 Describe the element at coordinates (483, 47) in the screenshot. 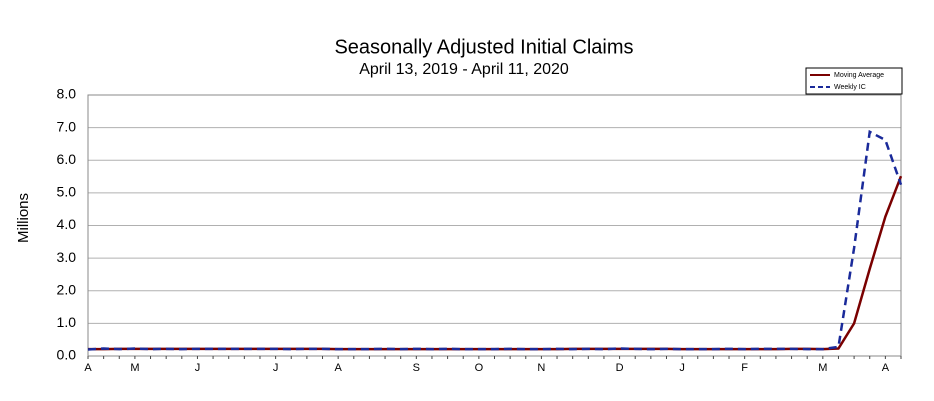

I see `chart-title: Seasonally Adjusted Initial Claims` at that location.